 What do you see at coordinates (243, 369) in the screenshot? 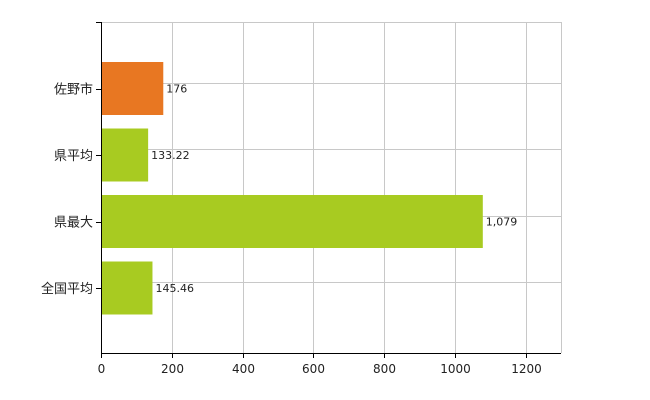
I see `x-tick-label-400: 400` at bounding box center [243, 369].